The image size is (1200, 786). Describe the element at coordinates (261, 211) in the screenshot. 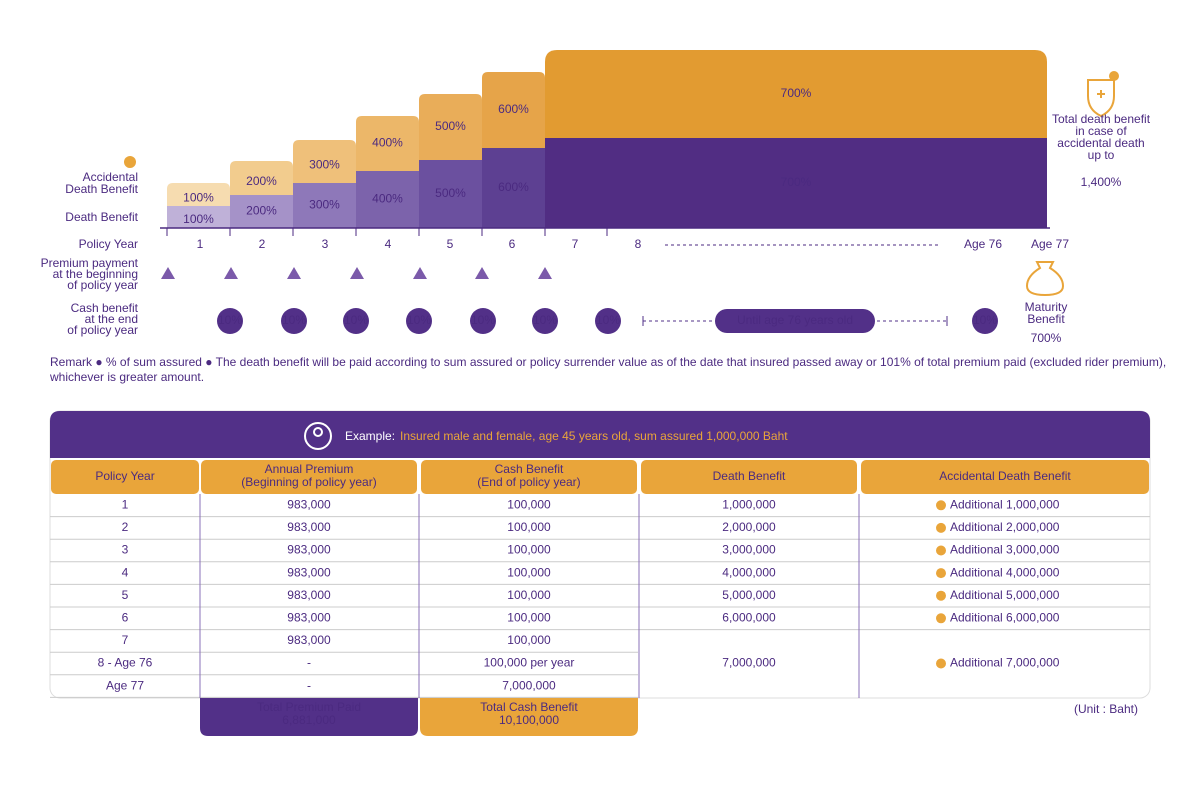

I see `death-step-label: 200%` at that location.